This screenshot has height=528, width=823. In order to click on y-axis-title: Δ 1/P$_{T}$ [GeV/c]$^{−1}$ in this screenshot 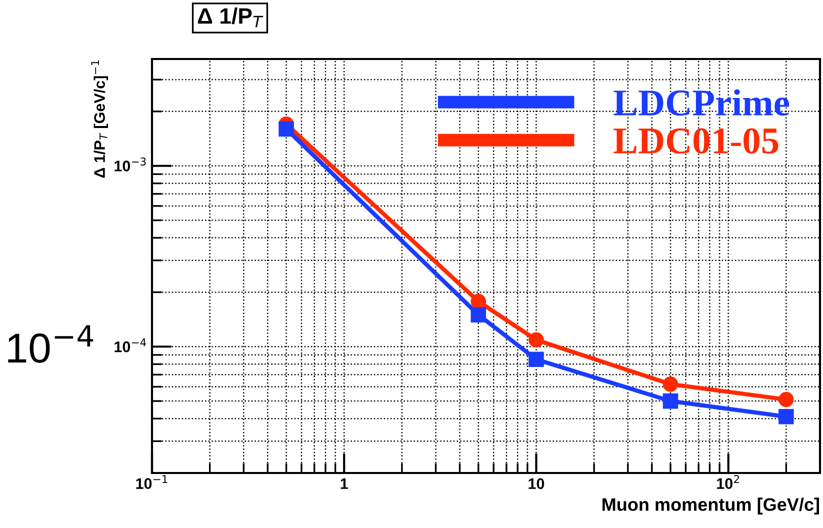, I will do `click(99, 119)`.